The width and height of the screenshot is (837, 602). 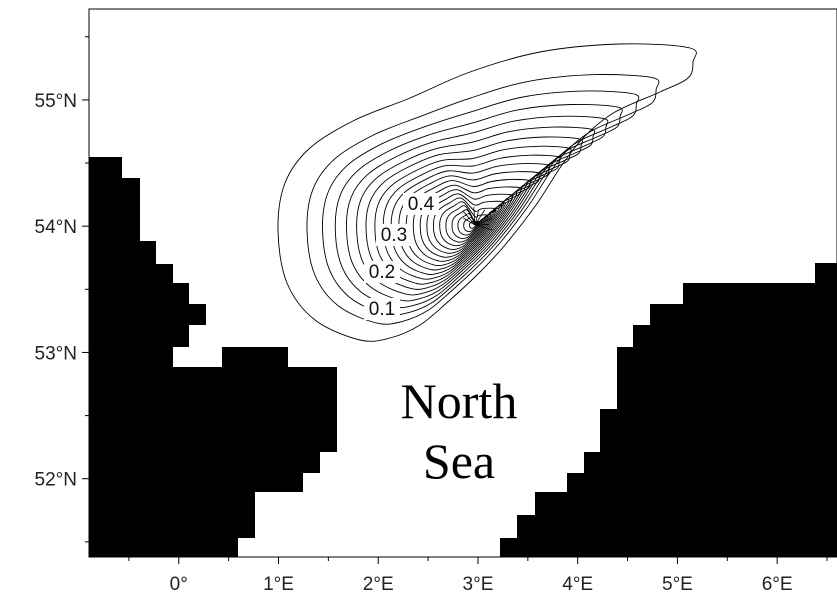 I want to click on x-tick-label: 2°E, so click(x=378, y=584).